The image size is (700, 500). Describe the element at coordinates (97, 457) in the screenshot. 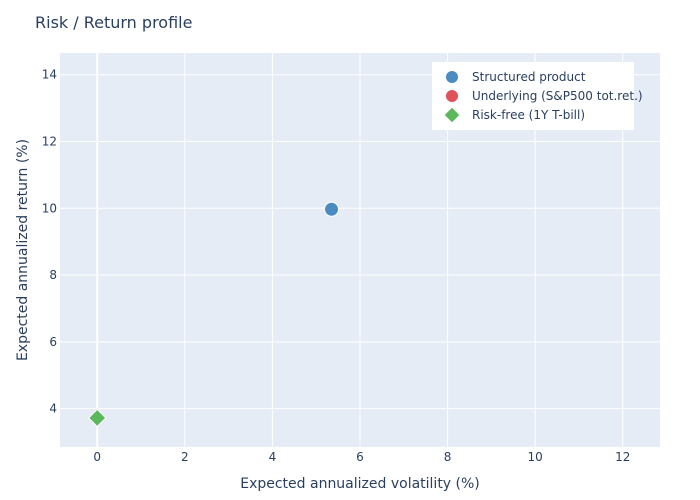

I see `x-tick-label: 0` at that location.